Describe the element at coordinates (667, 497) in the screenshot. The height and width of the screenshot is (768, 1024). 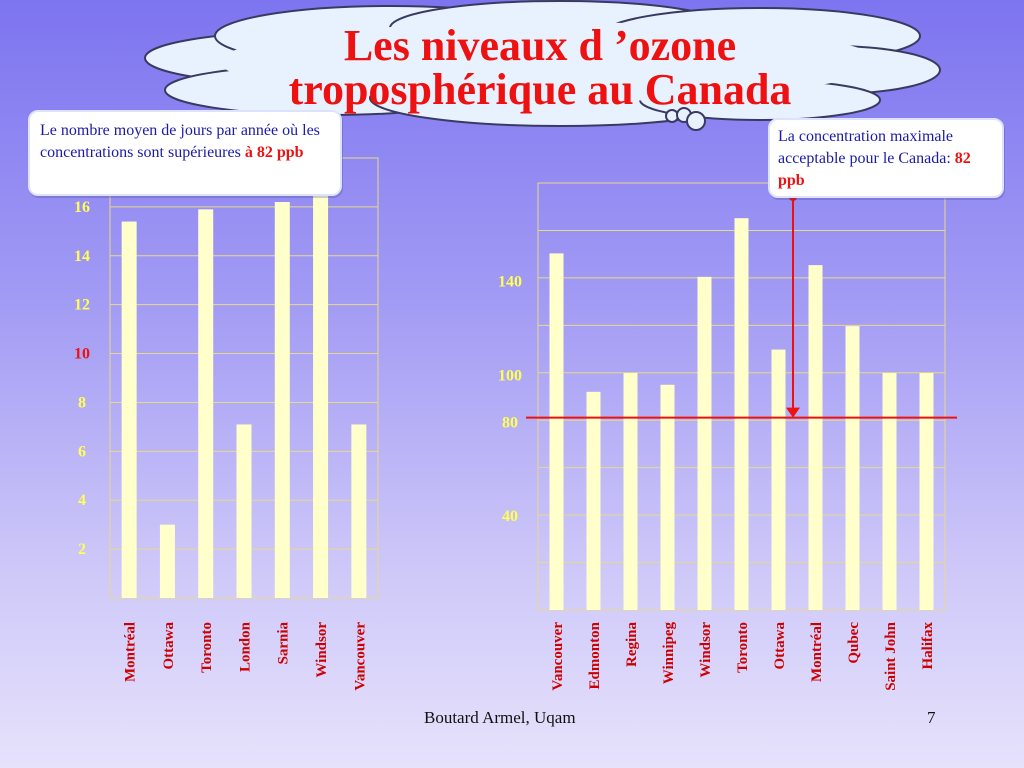
I see `bar-winnipeg` at that location.